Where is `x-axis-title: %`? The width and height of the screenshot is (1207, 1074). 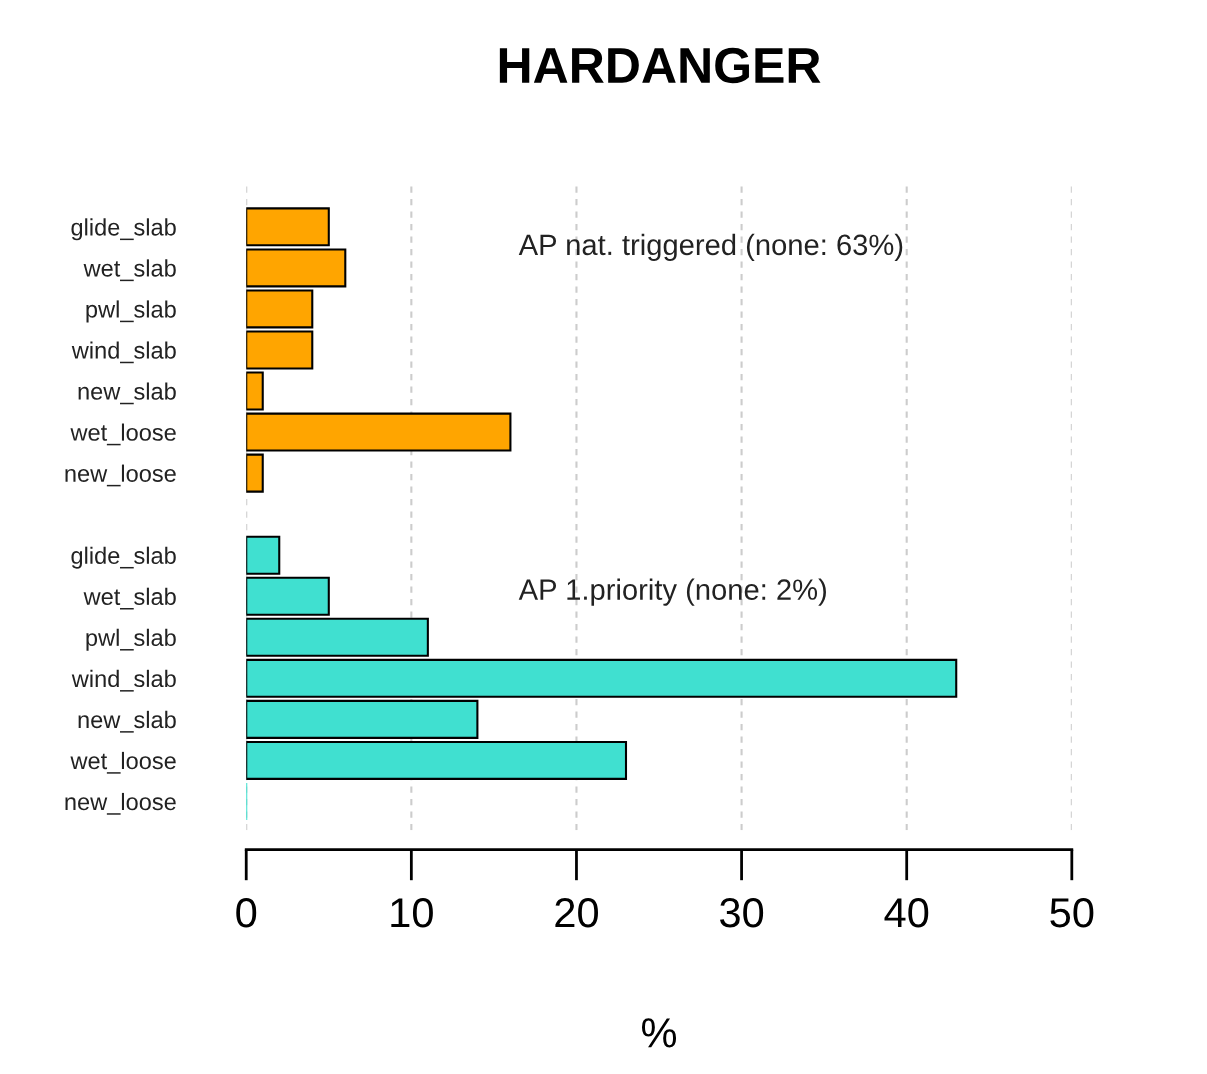
x-axis-title: % is located at coordinates (659, 1033).